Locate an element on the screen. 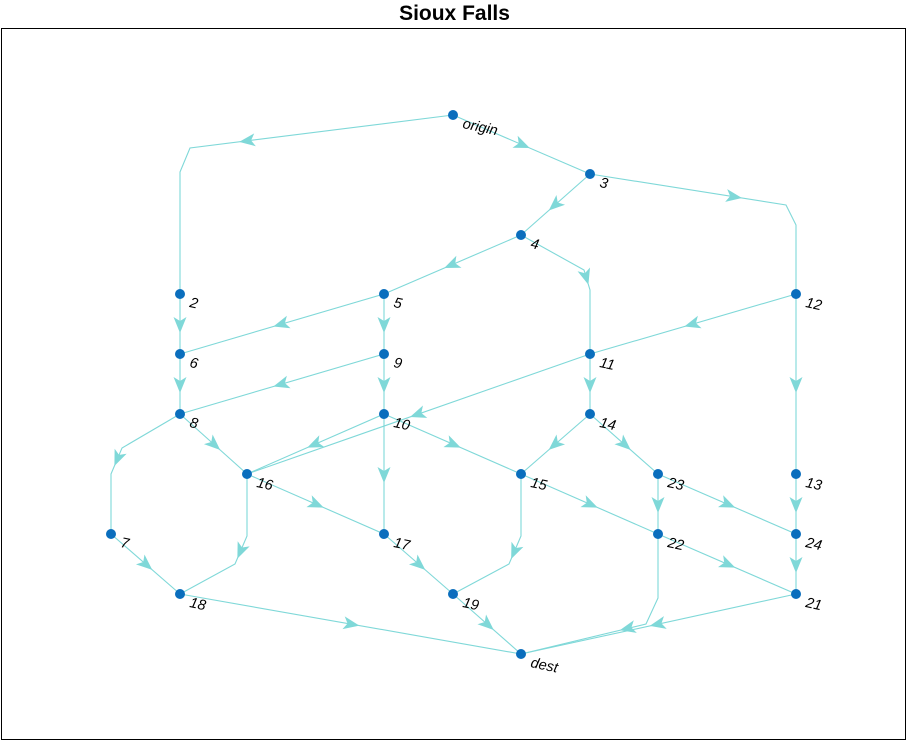 This screenshot has height=744, width=909. node-11: 11 is located at coordinates (600, 361).